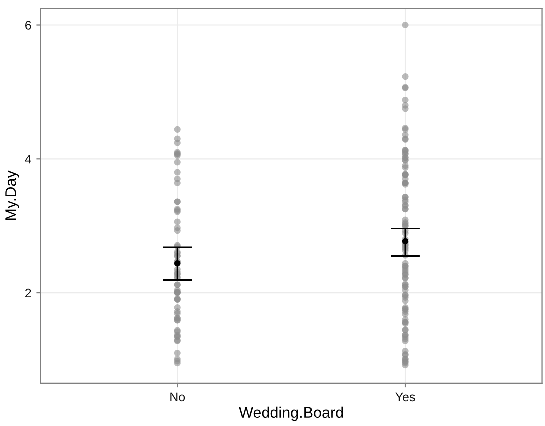  Describe the element at coordinates (291, 414) in the screenshot. I see `x-axis-title: Wedding.Board` at that location.